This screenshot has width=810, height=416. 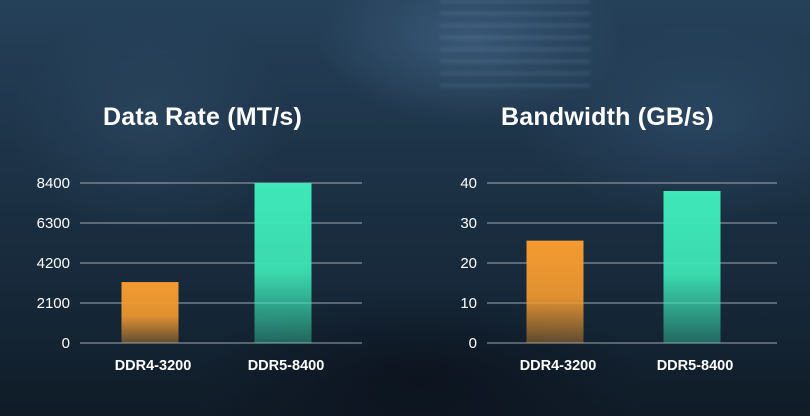 What do you see at coordinates (66, 343) in the screenshot?
I see `data-rate-y-tick-label: 0` at bounding box center [66, 343].